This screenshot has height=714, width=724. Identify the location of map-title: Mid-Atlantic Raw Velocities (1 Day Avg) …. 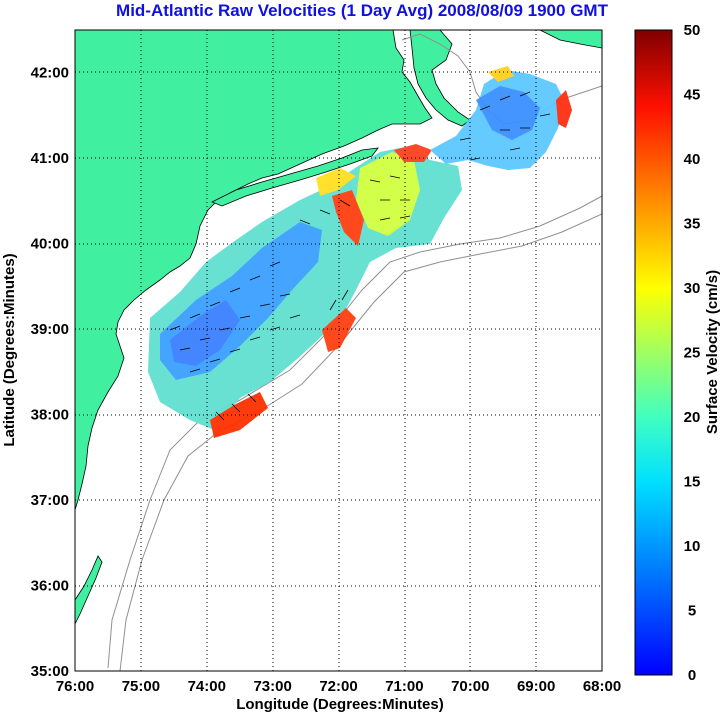
(362, 10).